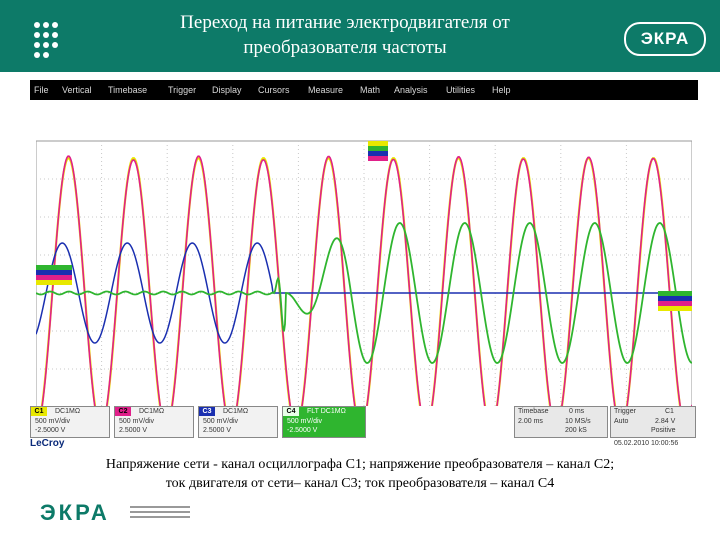 The width and height of the screenshot is (720, 540). I want to click on menu-measure: Measure, so click(326, 90).